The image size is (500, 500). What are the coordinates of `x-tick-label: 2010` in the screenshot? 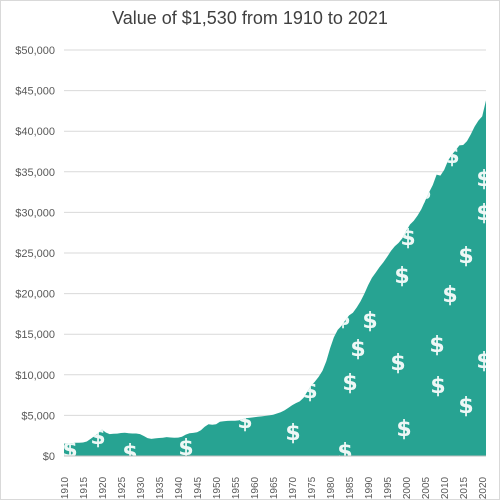 It's located at (445, 487).